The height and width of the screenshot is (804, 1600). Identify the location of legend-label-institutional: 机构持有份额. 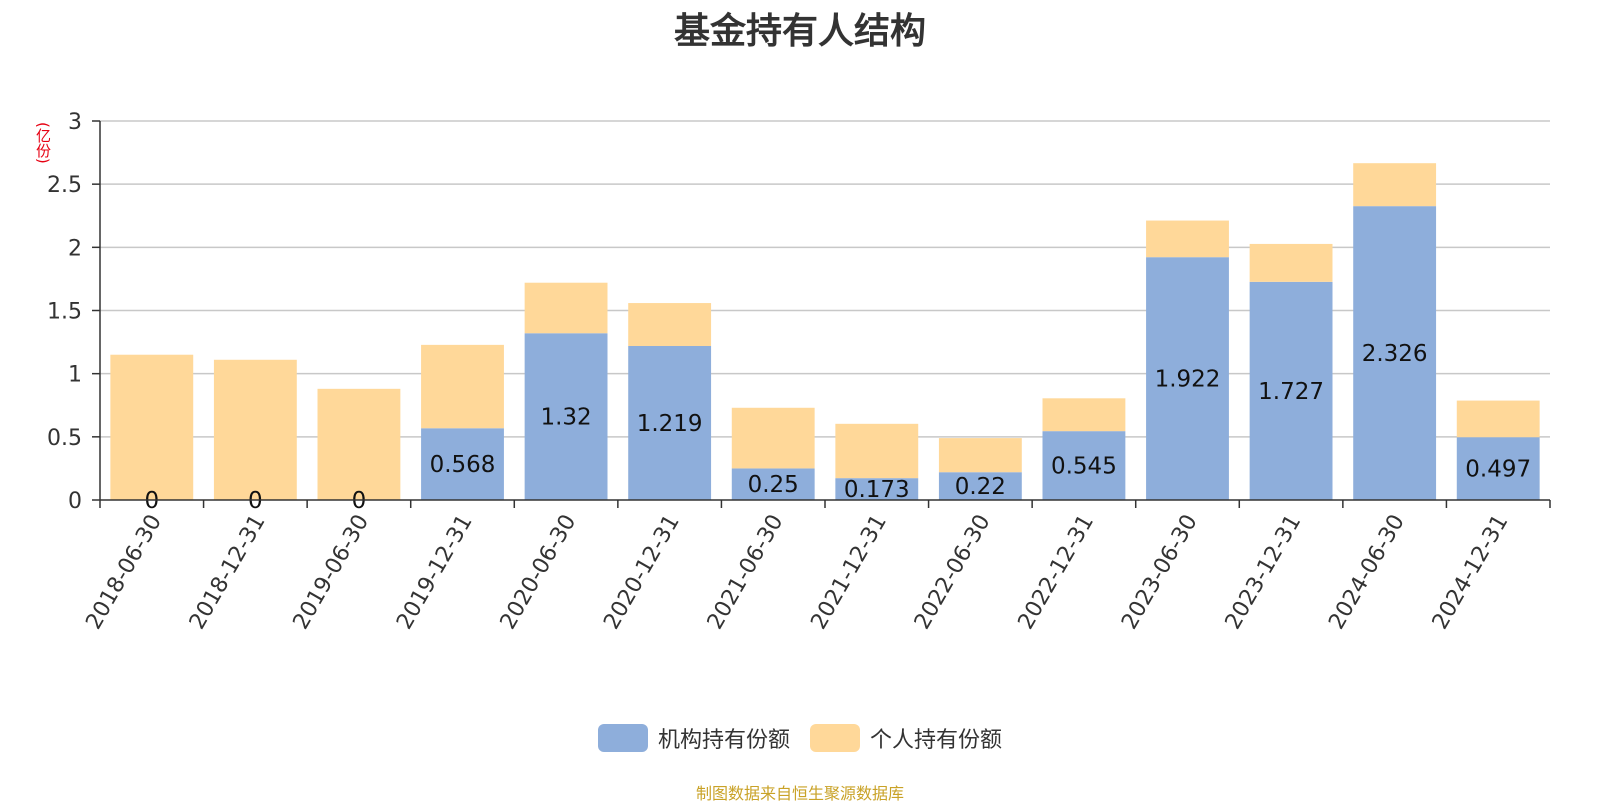
(723, 740).